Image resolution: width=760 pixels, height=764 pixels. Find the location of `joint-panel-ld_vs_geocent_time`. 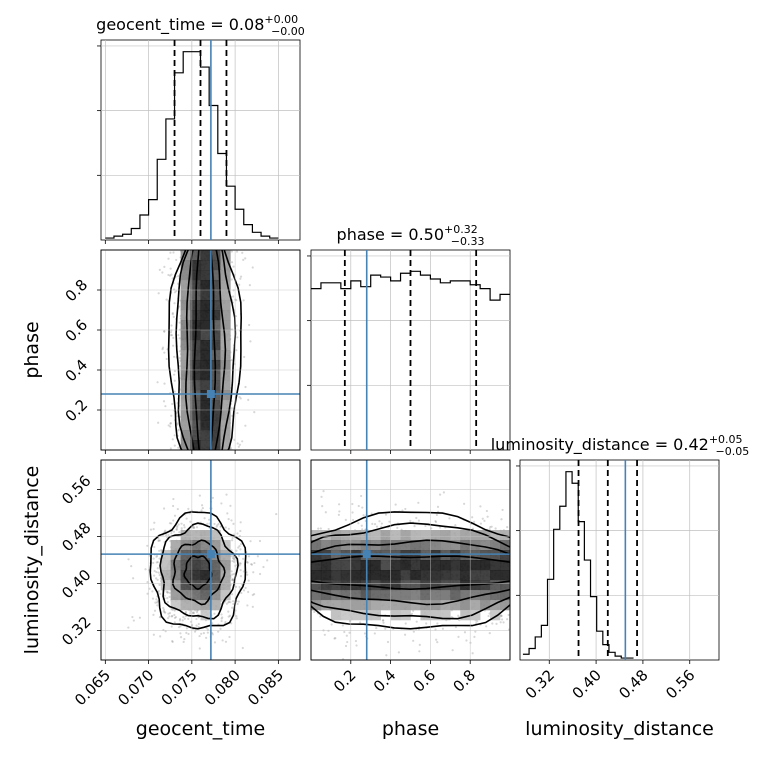

joint-panel-ld_vs_geocent_time is located at coordinates (199, 561).